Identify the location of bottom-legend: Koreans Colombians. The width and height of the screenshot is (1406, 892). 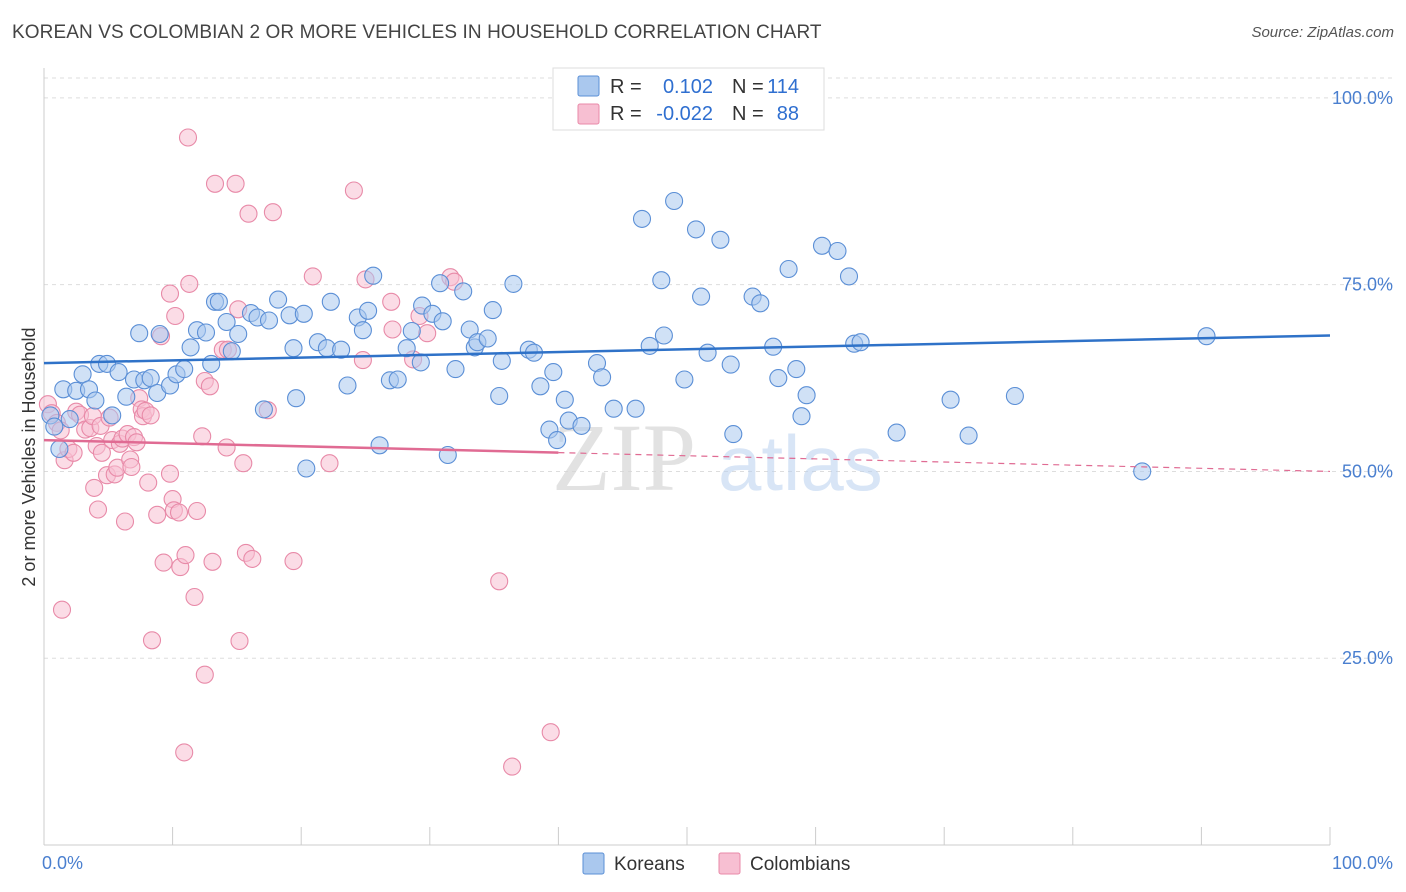
(716, 863).